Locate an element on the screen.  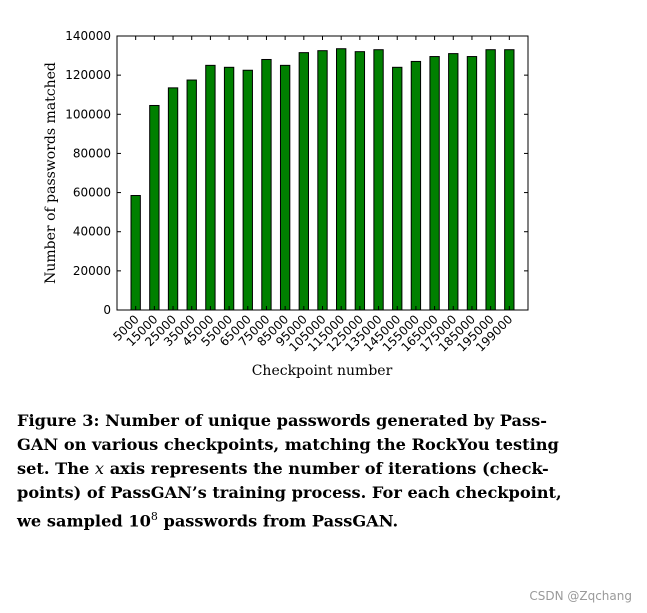
y-tick-label-20000: 20000 is located at coordinates (92, 271).